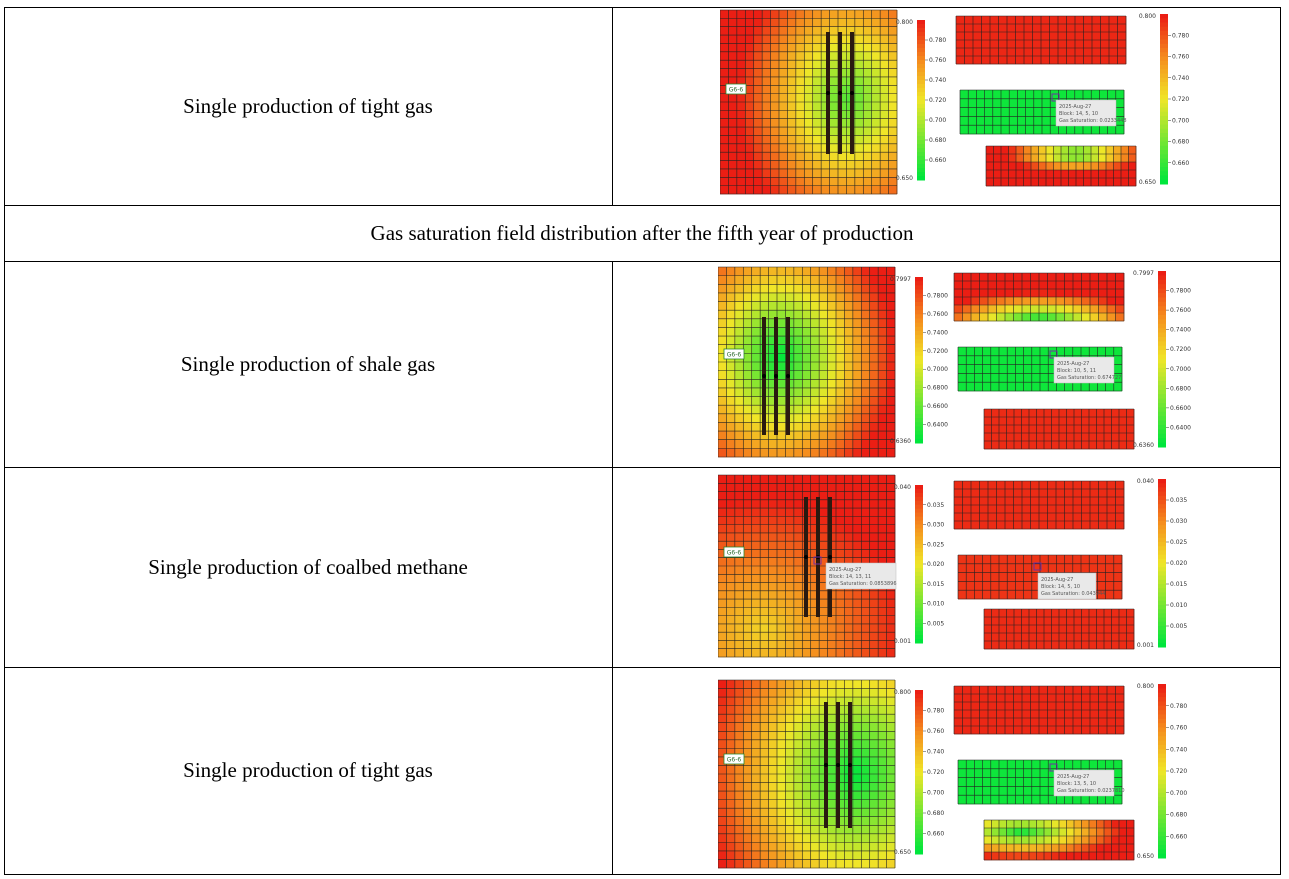  Describe the element at coordinates (734, 355) in the screenshot. I see `well-tag: G6-6` at that location.